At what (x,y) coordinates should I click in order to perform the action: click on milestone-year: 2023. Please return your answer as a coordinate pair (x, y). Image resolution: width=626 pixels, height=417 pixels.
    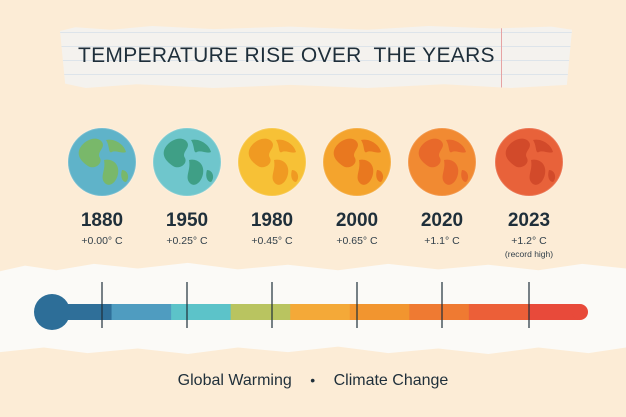
    Looking at the image, I should click on (529, 220).